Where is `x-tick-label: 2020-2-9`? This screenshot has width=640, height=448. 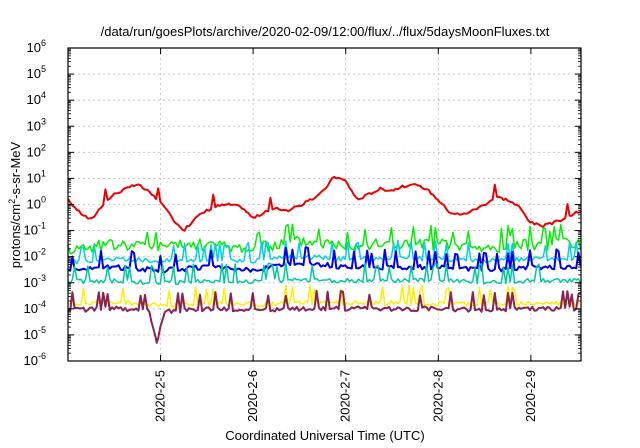
x-tick-label: 2020-2-9 is located at coordinates (530, 396).